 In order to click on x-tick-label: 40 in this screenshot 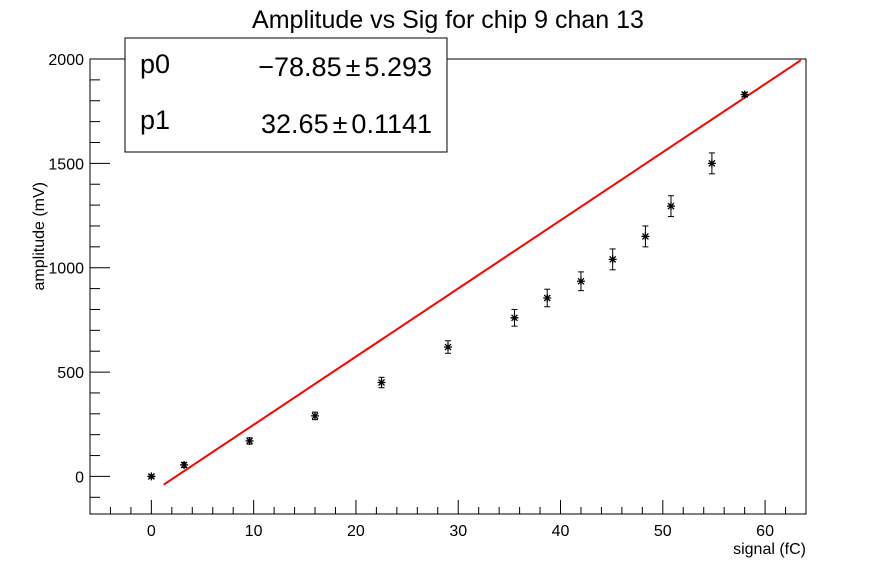, I will do `click(561, 531)`.